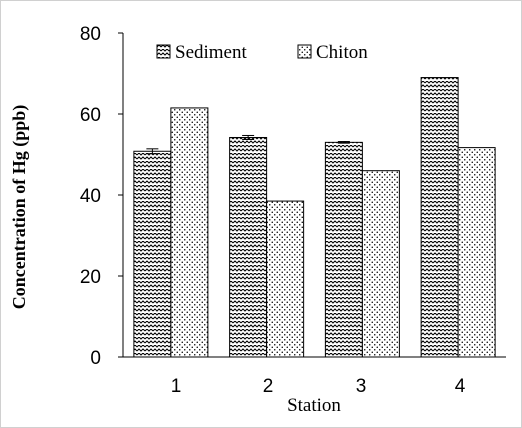 This screenshot has width=522, height=428. I want to click on legend-label-sediment: Sediment, so click(211, 52).